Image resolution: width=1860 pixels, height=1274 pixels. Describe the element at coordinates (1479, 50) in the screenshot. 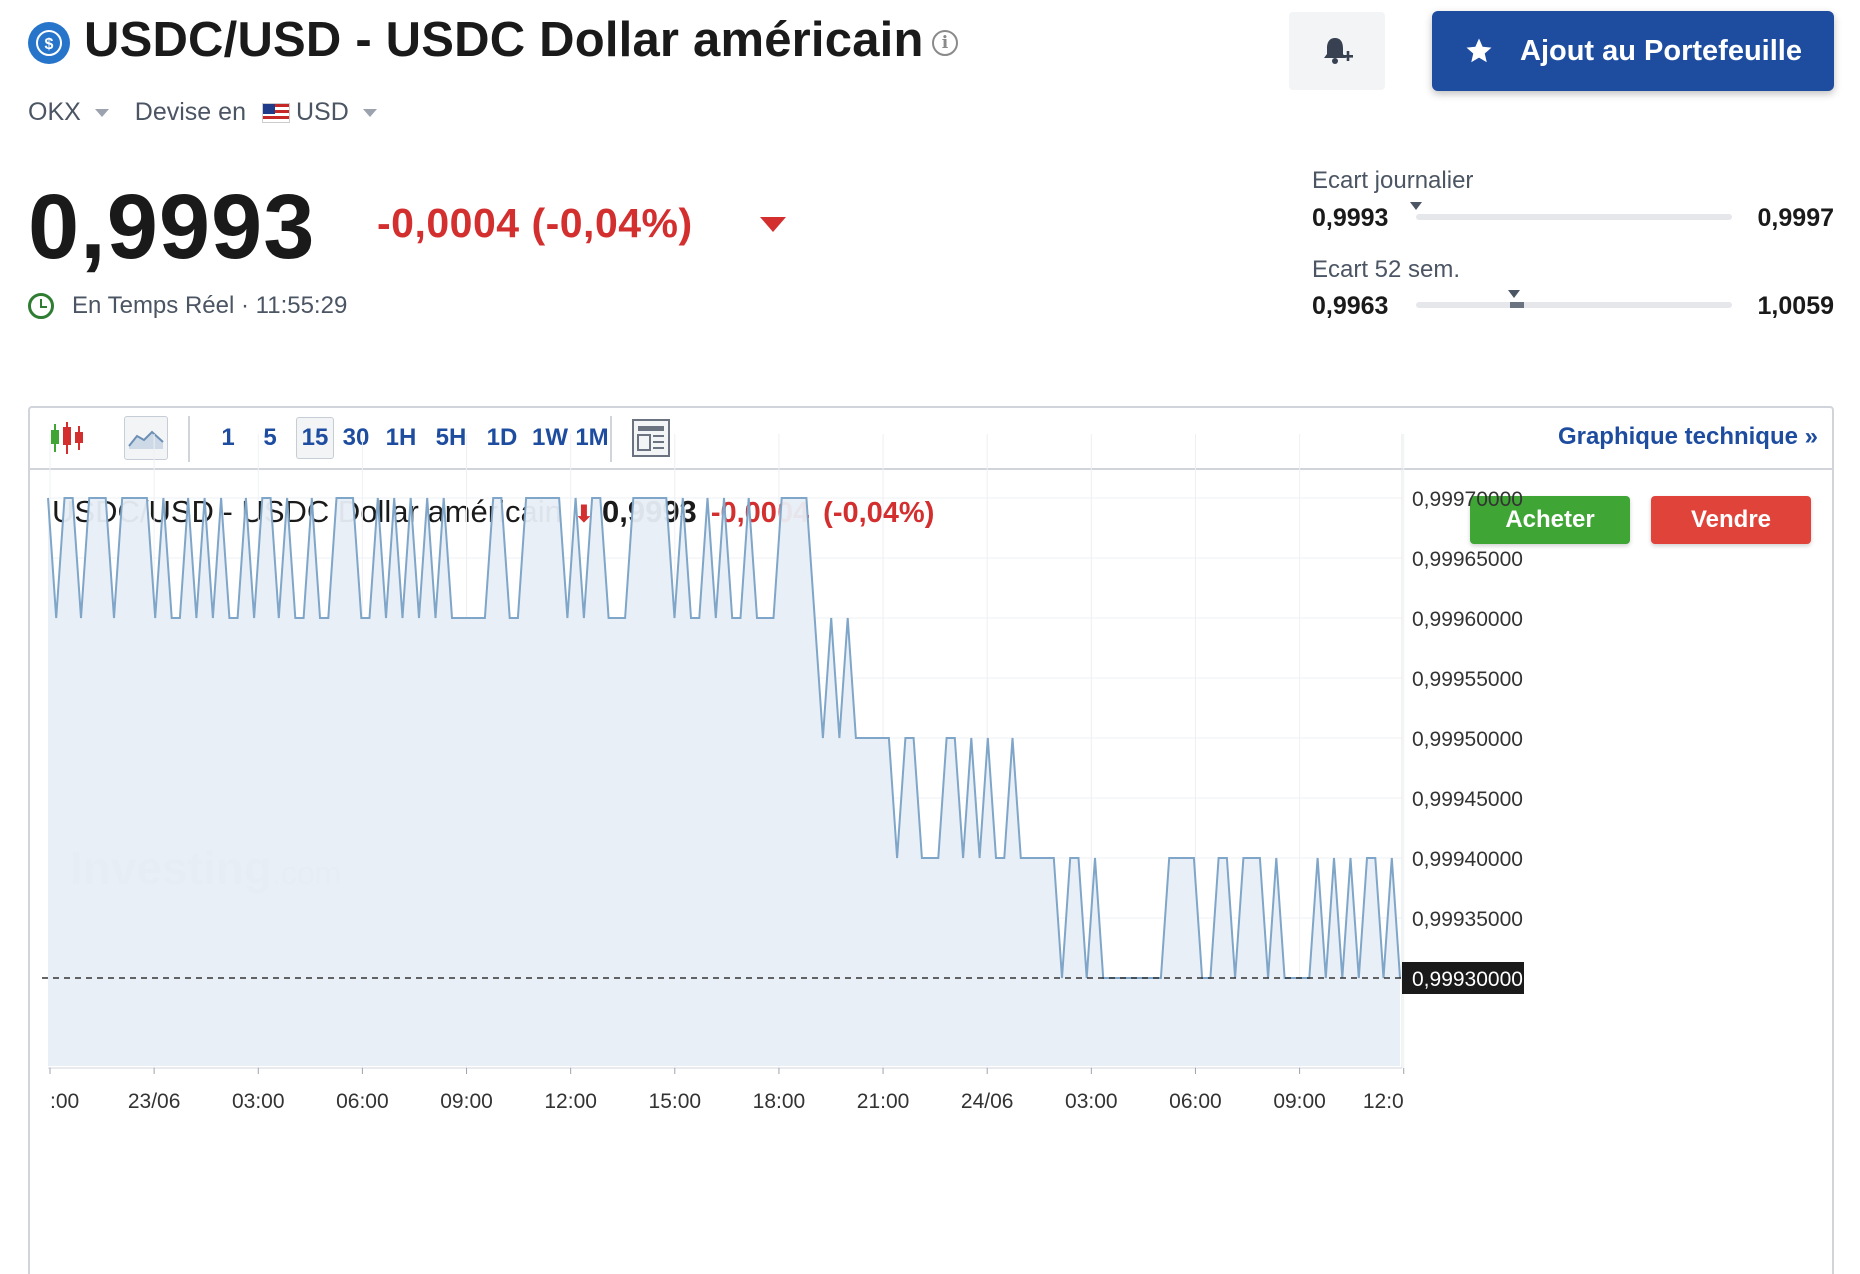

I see `star-icon` at that location.